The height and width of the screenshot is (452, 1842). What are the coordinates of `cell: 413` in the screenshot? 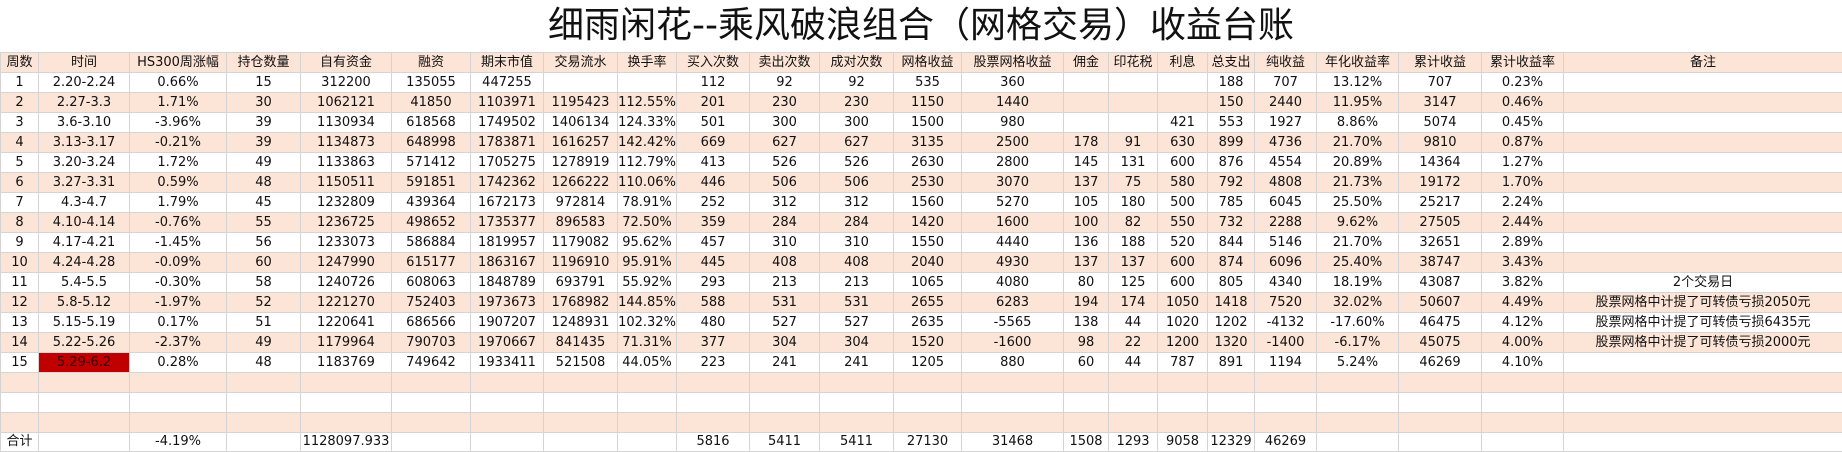 It's located at (713, 163).